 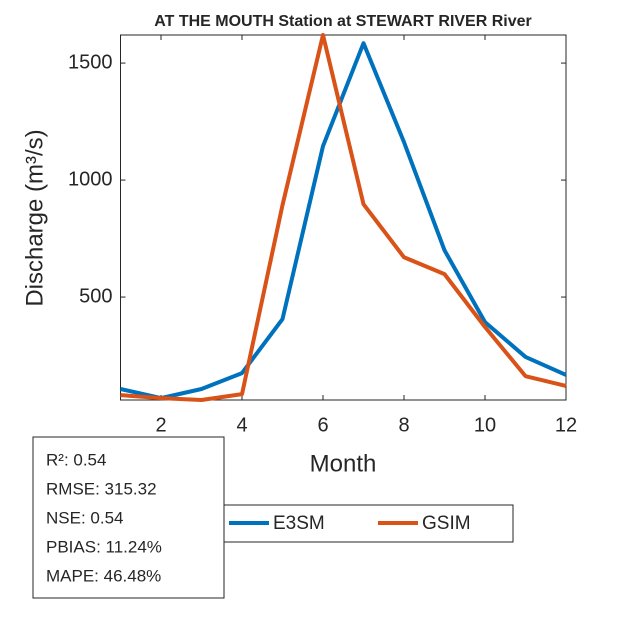 I want to click on y-tick-label: 1500, so click(x=90, y=62).